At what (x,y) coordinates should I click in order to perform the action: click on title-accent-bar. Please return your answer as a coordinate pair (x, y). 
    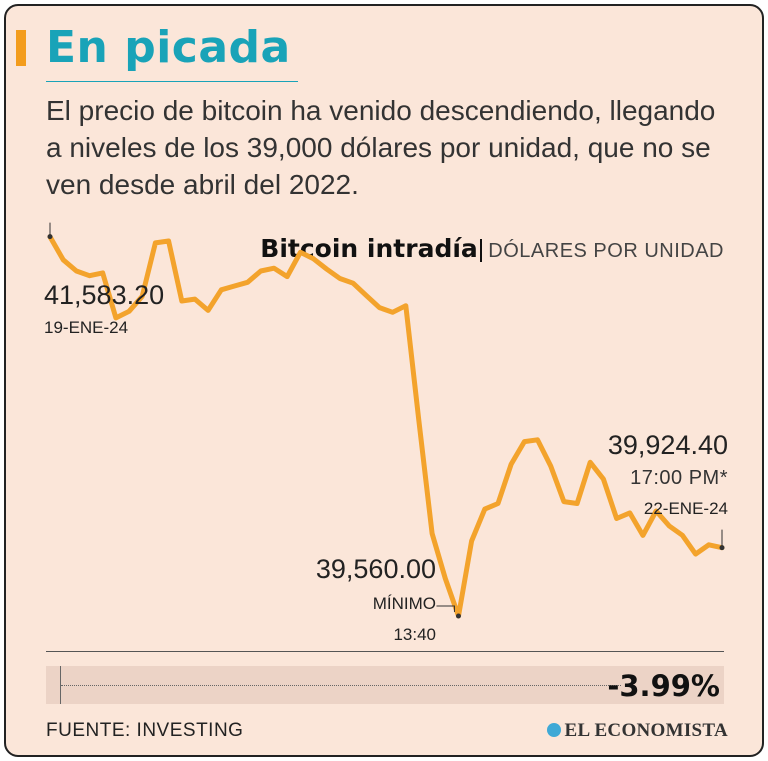
    Looking at the image, I should click on (21, 48).